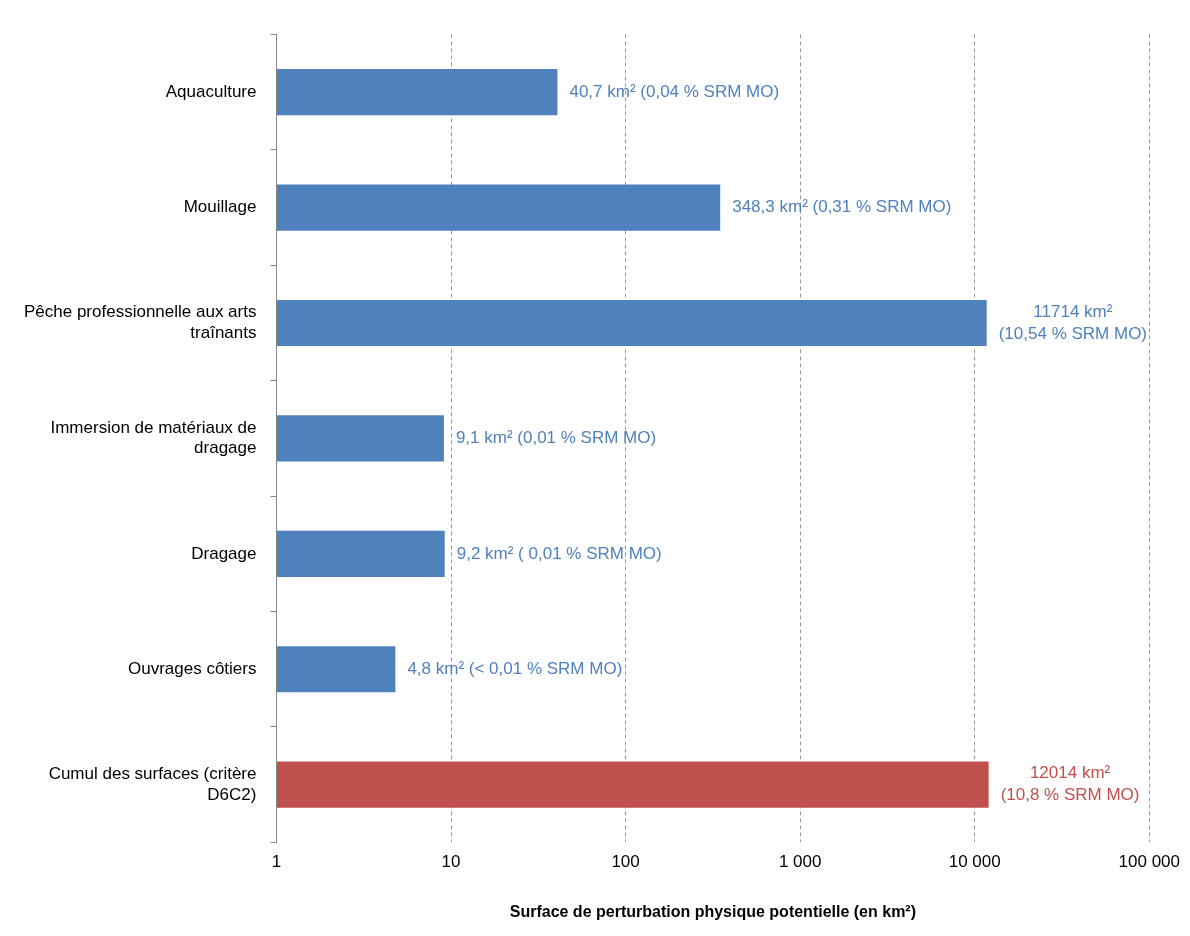 This screenshot has height=936, width=1190. I want to click on data-label: 348,3 km² (0,31 % SRM MO), so click(842, 207).